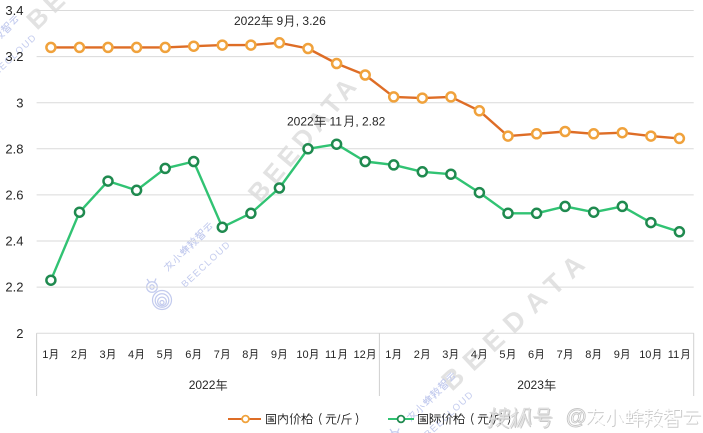 This screenshot has height=433, width=703. Describe the element at coordinates (314, 21) in the screenshot. I see `svg-text: 3.26` at that location.